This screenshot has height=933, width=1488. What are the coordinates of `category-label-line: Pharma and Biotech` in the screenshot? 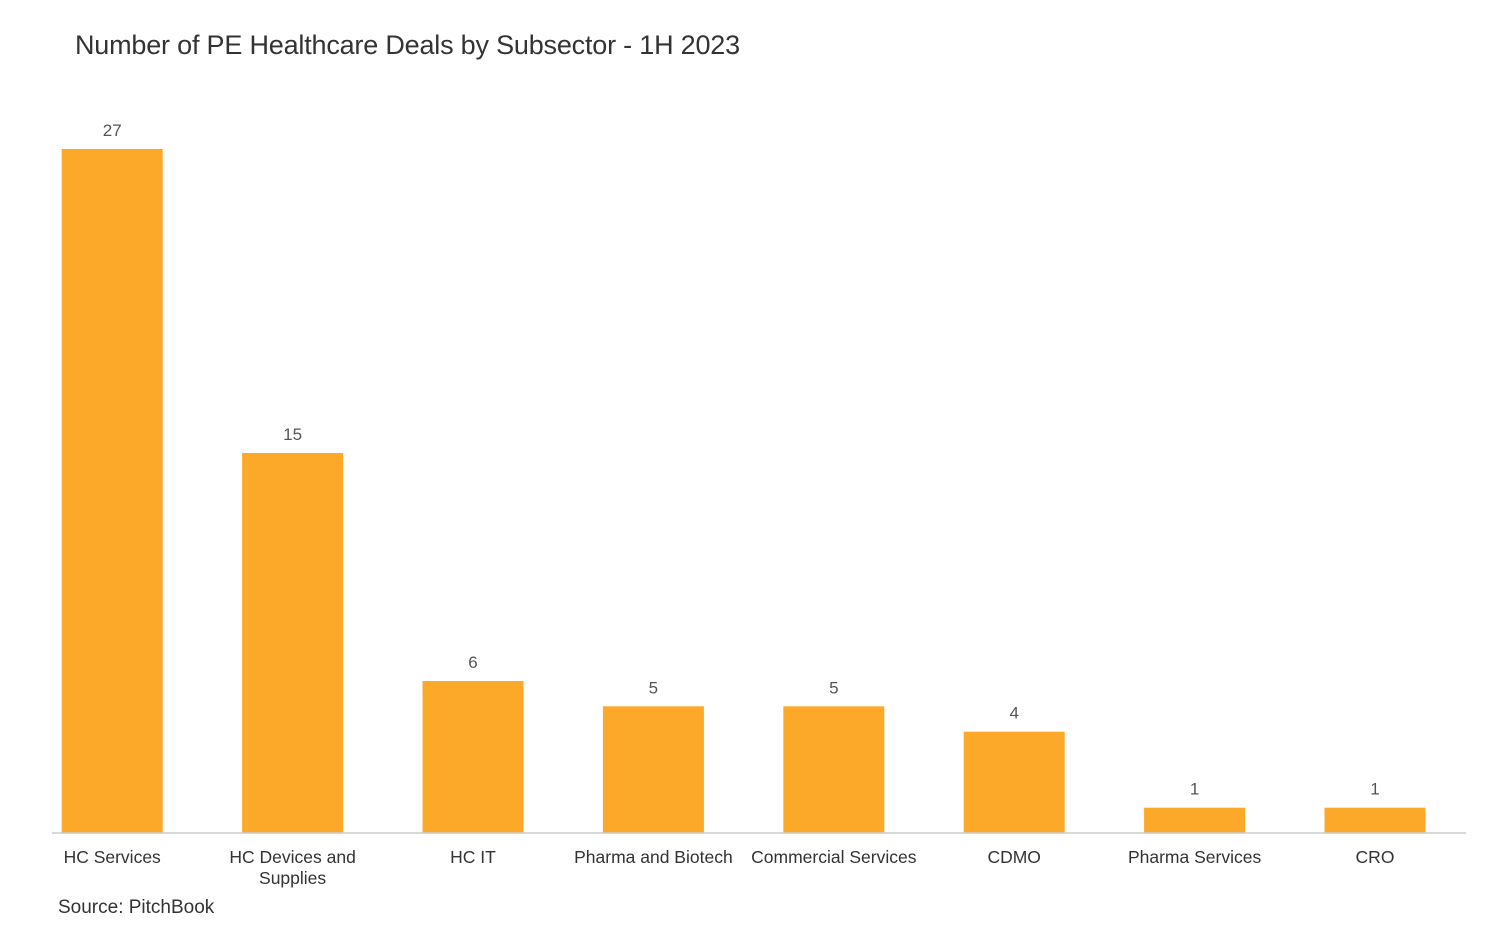 It's located at (653, 857).